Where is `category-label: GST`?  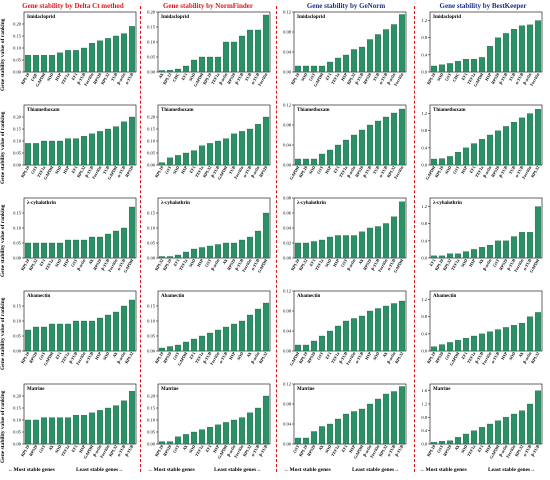 category-label: GST is located at coordinates (208, 263).